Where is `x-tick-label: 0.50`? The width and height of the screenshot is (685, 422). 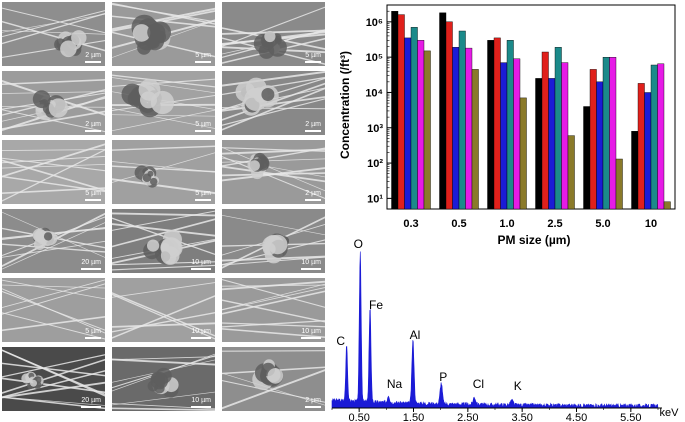 x-tick-label: 0.50 is located at coordinates (358, 417).